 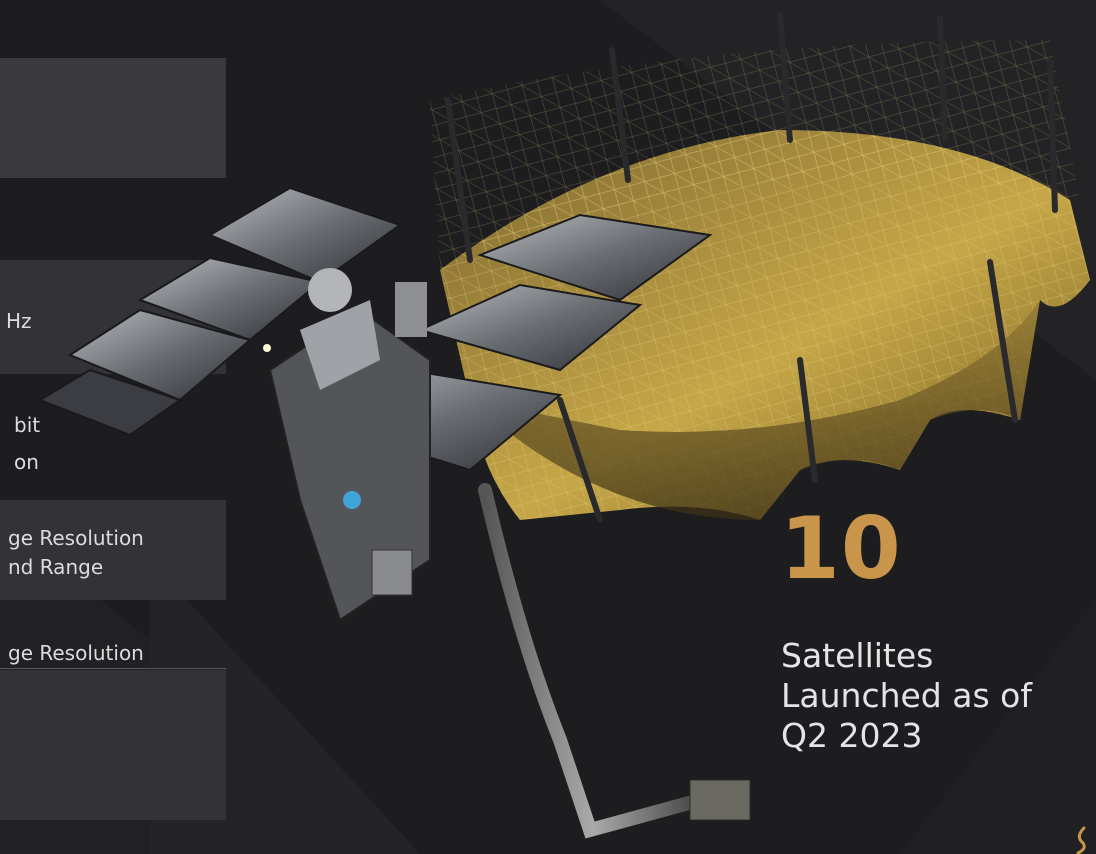 I want to click on caption-line-2: Launched as of, so click(x=906, y=695).